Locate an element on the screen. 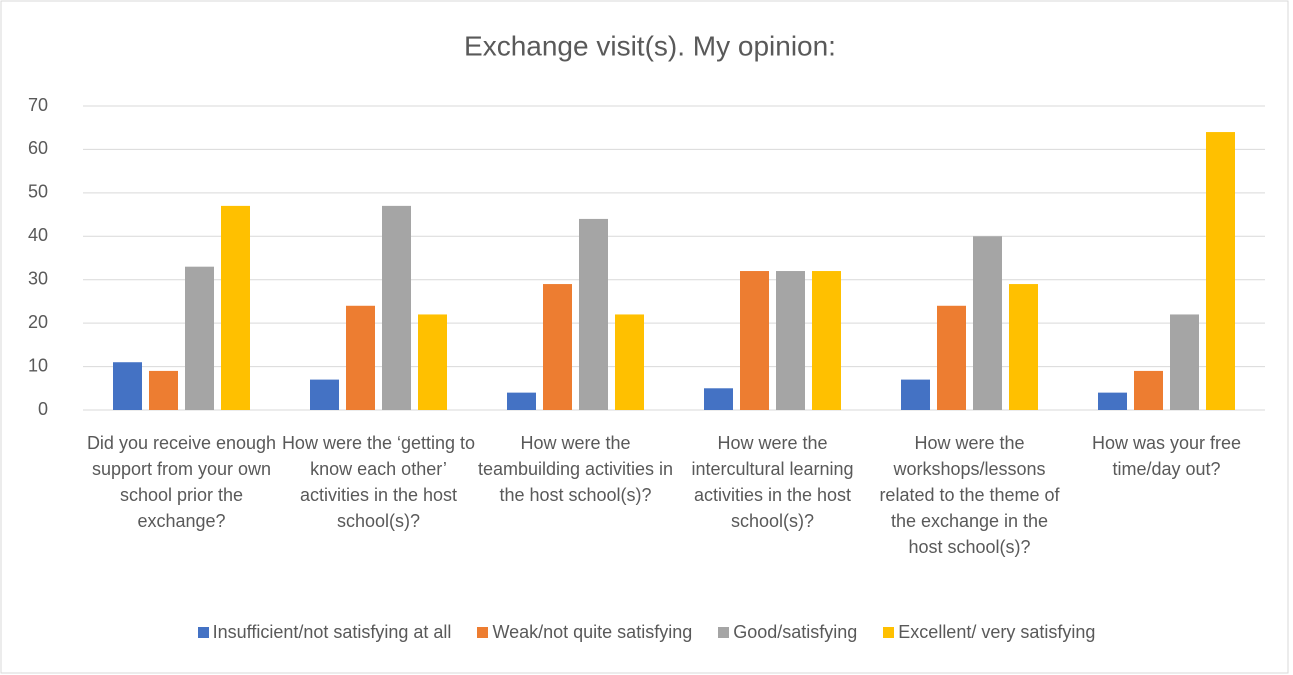 This screenshot has width=1293, height=675. x-tick-label: How was your free time/day out? is located at coordinates (1166, 456).